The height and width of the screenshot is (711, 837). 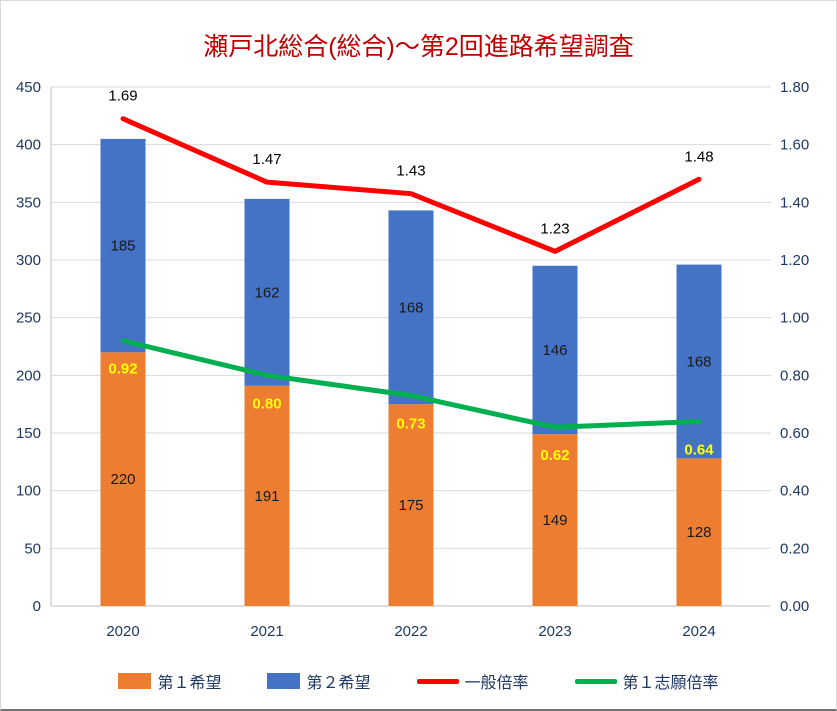 I want to click on legend-item: 第１志願倍率, so click(x=646, y=681).